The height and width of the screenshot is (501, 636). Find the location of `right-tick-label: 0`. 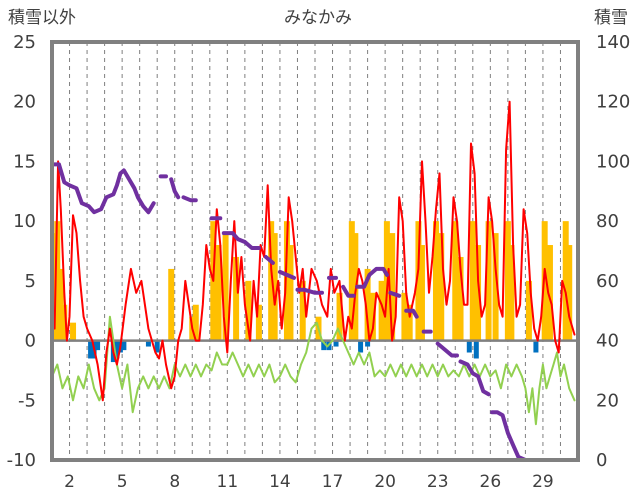

right-tick-label: 0 is located at coordinates (601, 460).